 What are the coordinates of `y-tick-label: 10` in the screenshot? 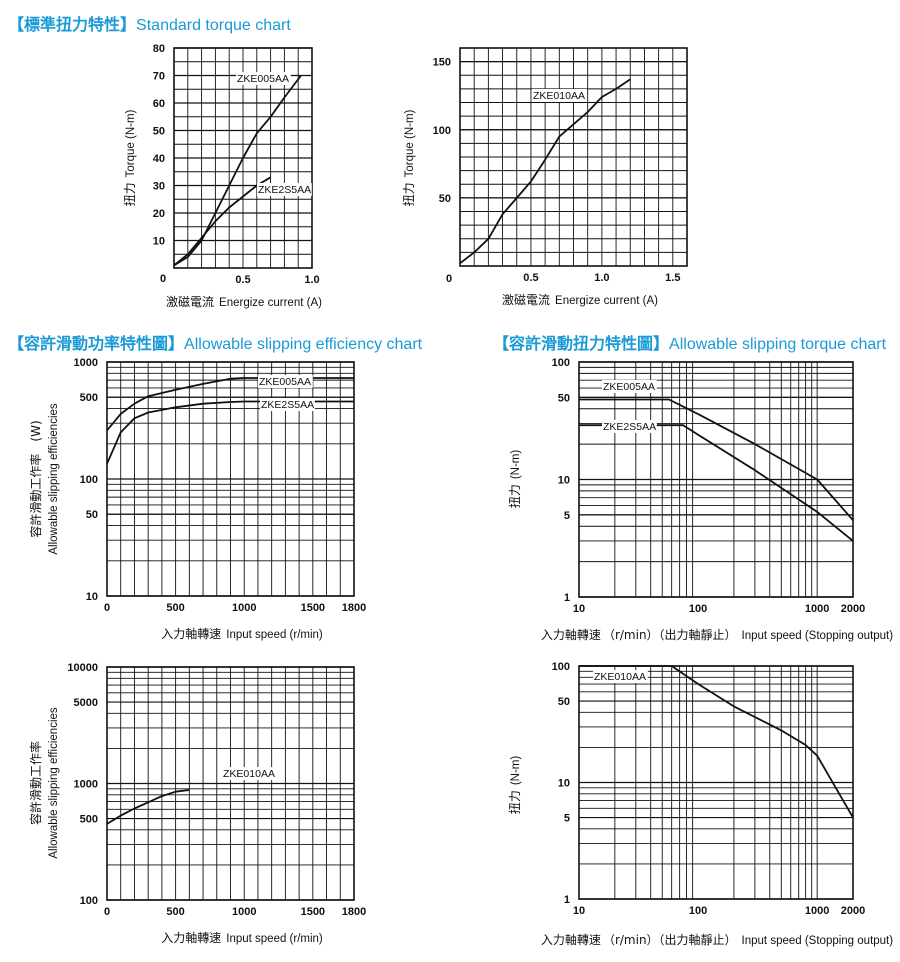 It's located at (564, 784).